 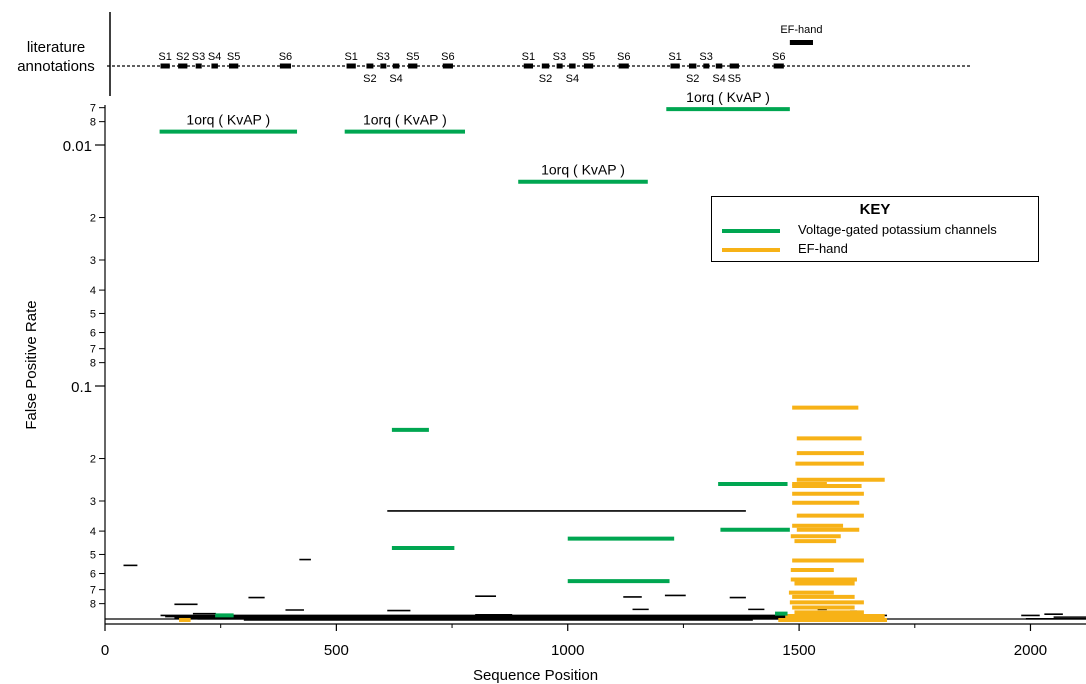 What do you see at coordinates (823, 248) in the screenshot?
I see `legend-label-ef-hand: EF-hand` at bounding box center [823, 248].